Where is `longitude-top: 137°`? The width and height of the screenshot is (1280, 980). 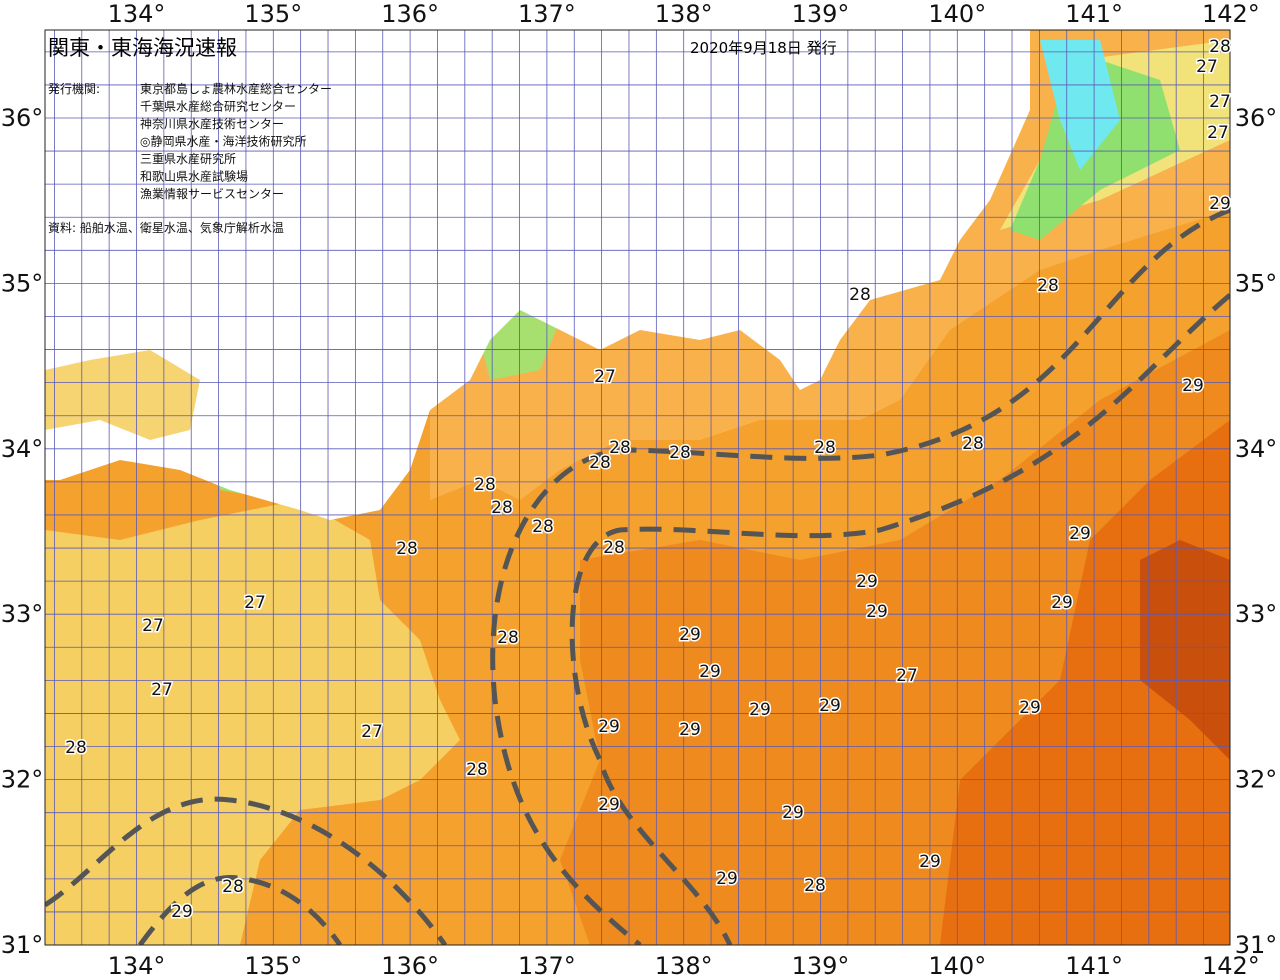 longitude-top: 137° is located at coordinates (547, 14).